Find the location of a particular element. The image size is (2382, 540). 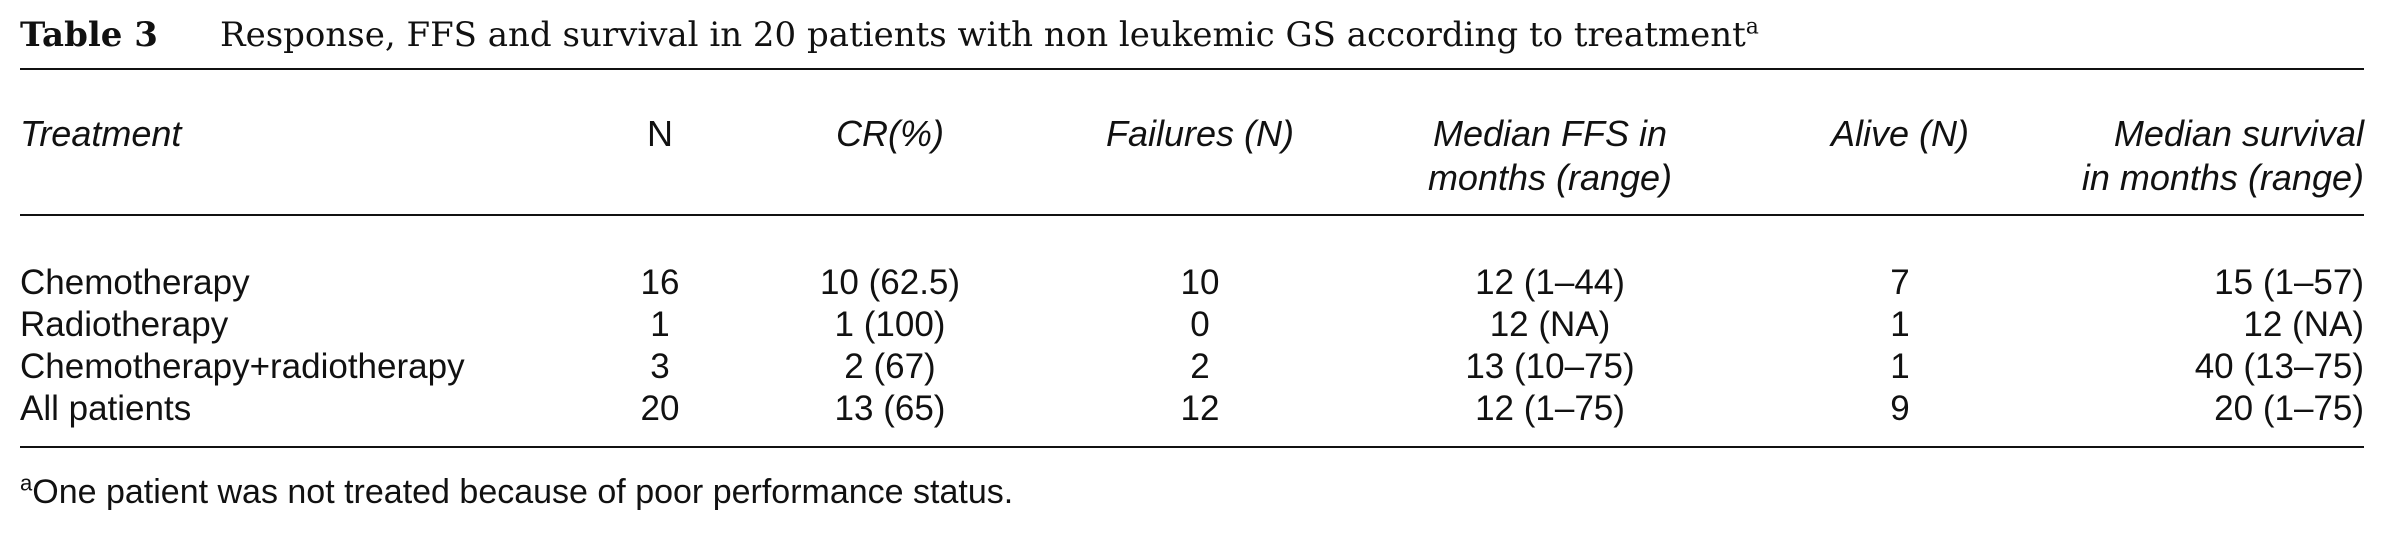

table-cell-failures: 0 is located at coordinates (1200, 324).